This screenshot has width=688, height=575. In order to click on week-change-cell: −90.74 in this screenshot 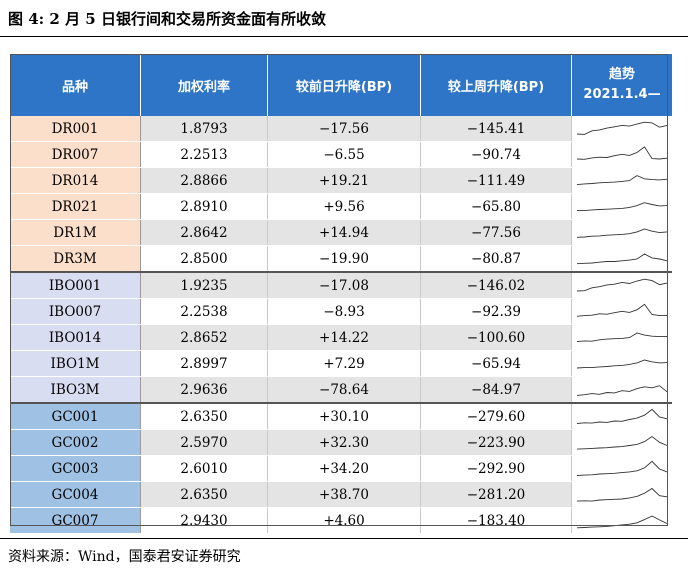, I will do `click(496, 154)`.